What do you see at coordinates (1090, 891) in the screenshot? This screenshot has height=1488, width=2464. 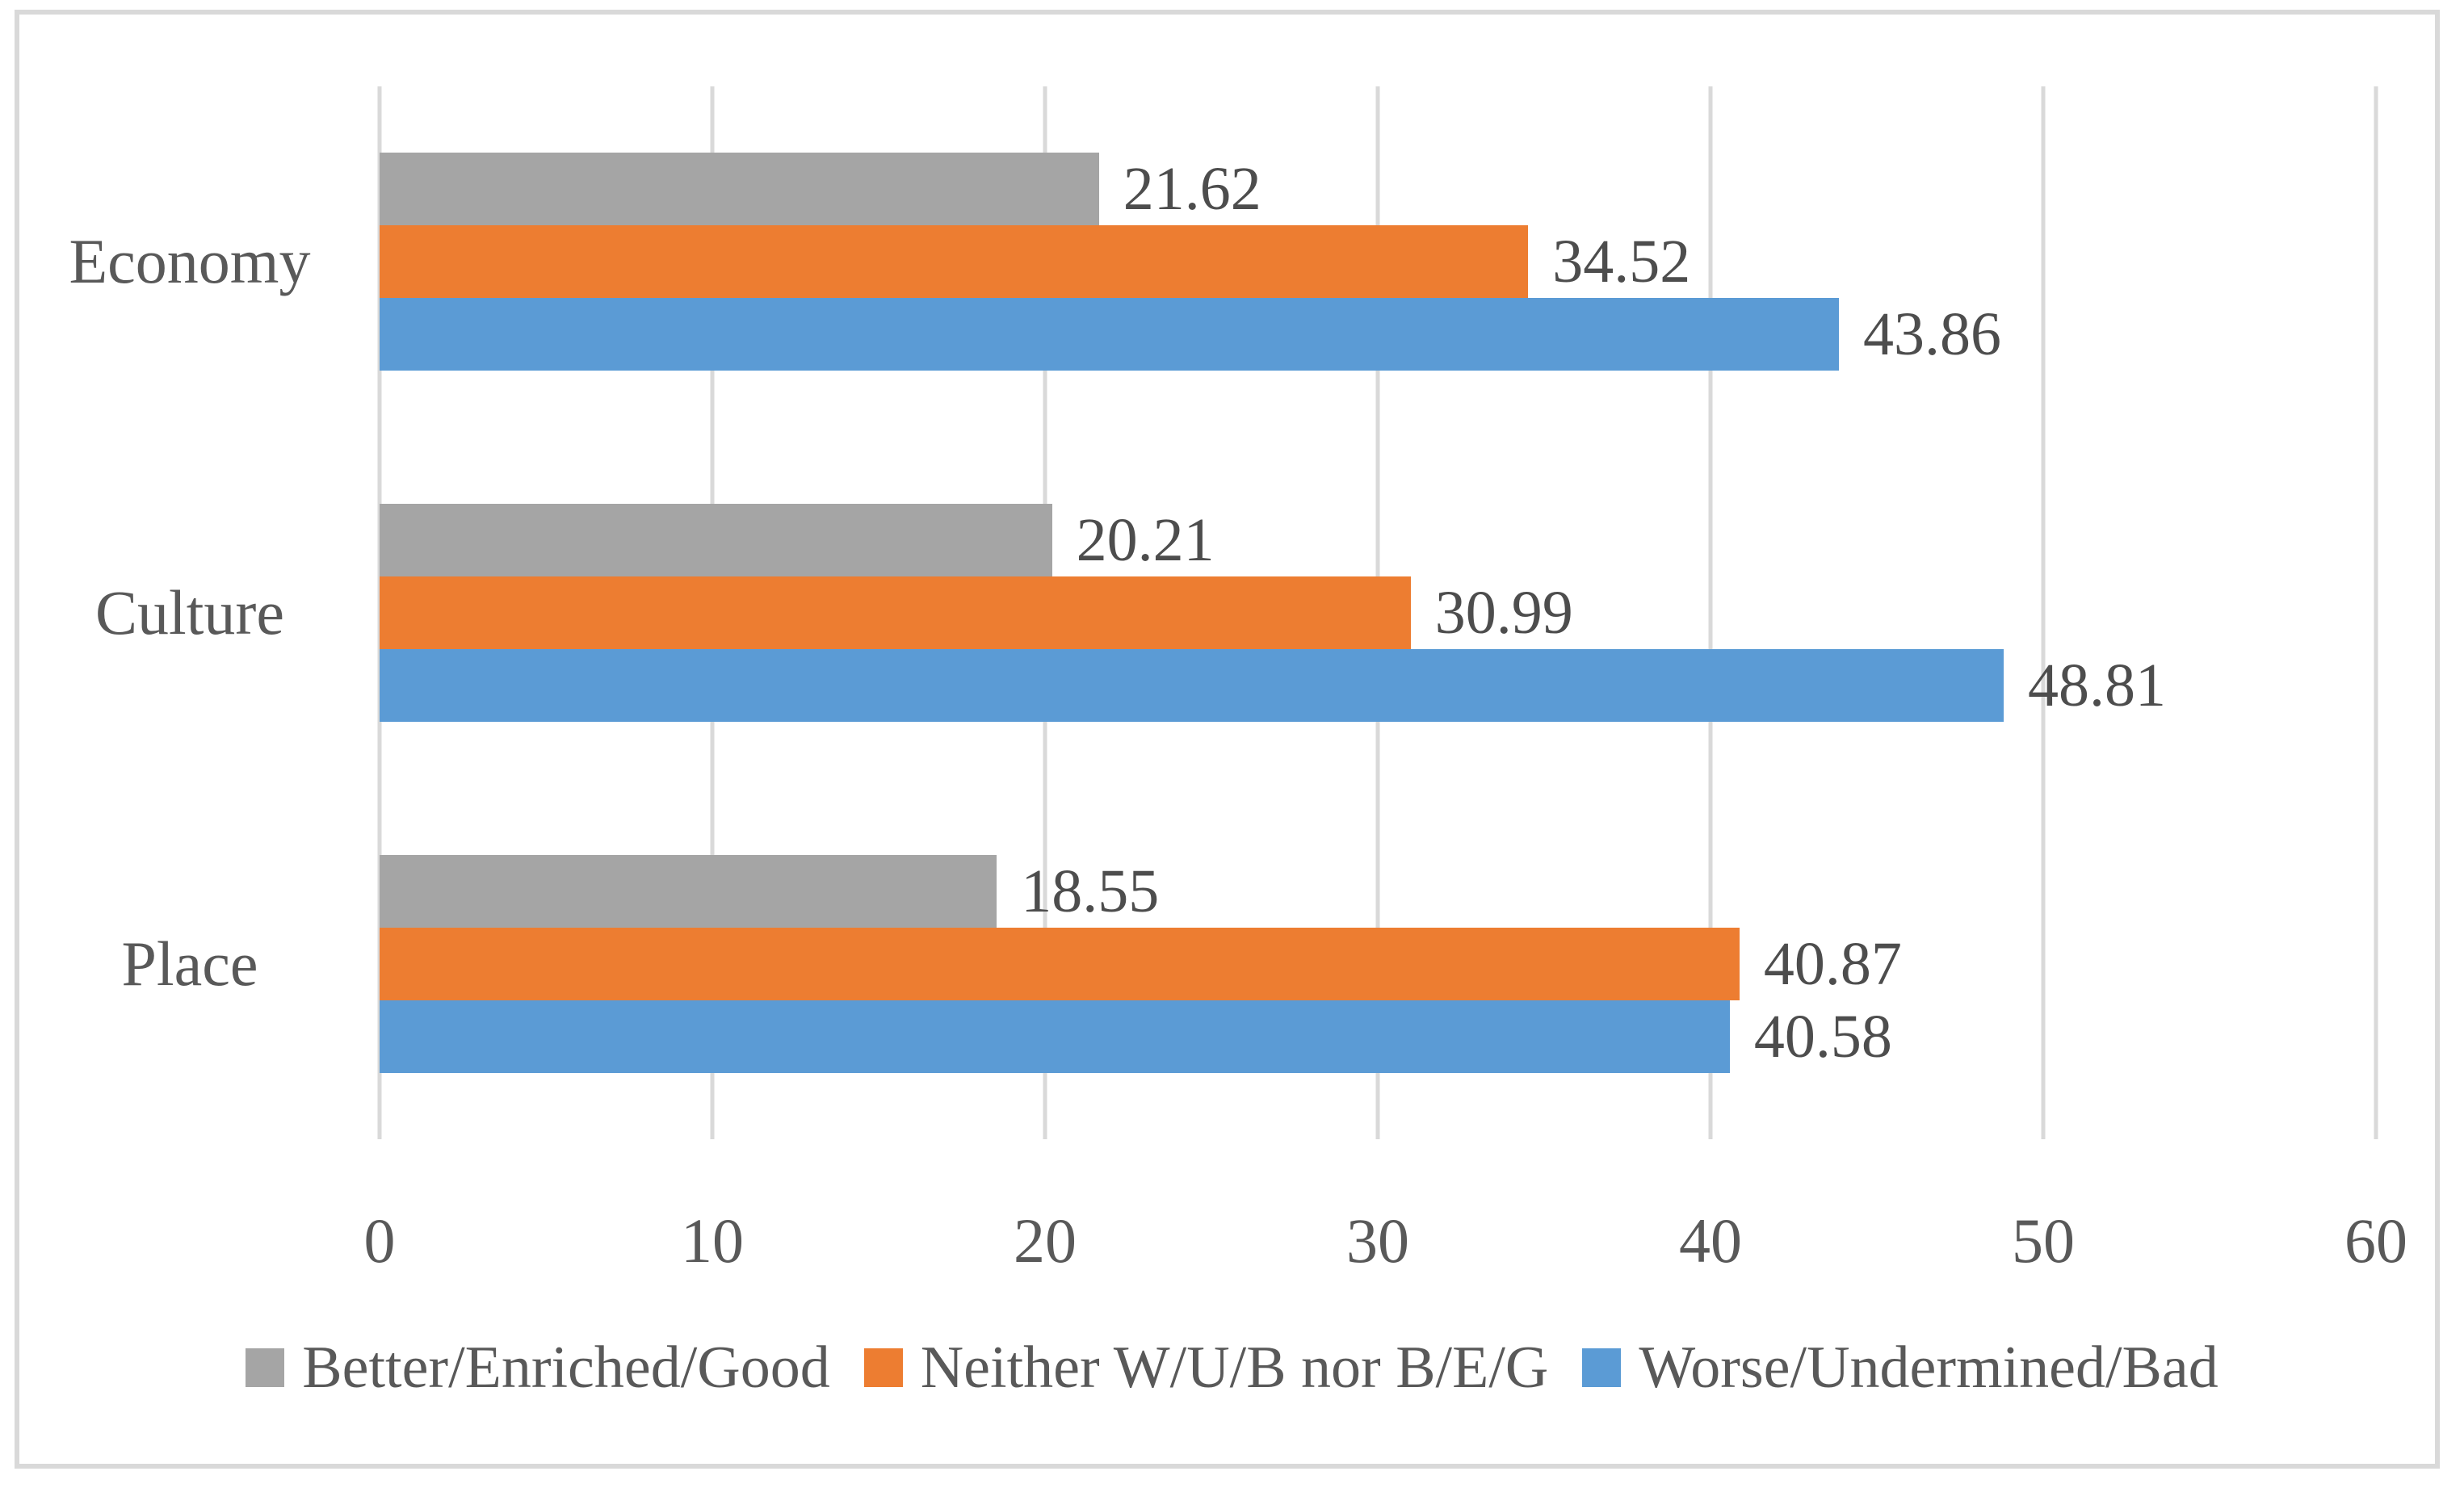 I see `data-label: 18.55` at bounding box center [1090, 891].